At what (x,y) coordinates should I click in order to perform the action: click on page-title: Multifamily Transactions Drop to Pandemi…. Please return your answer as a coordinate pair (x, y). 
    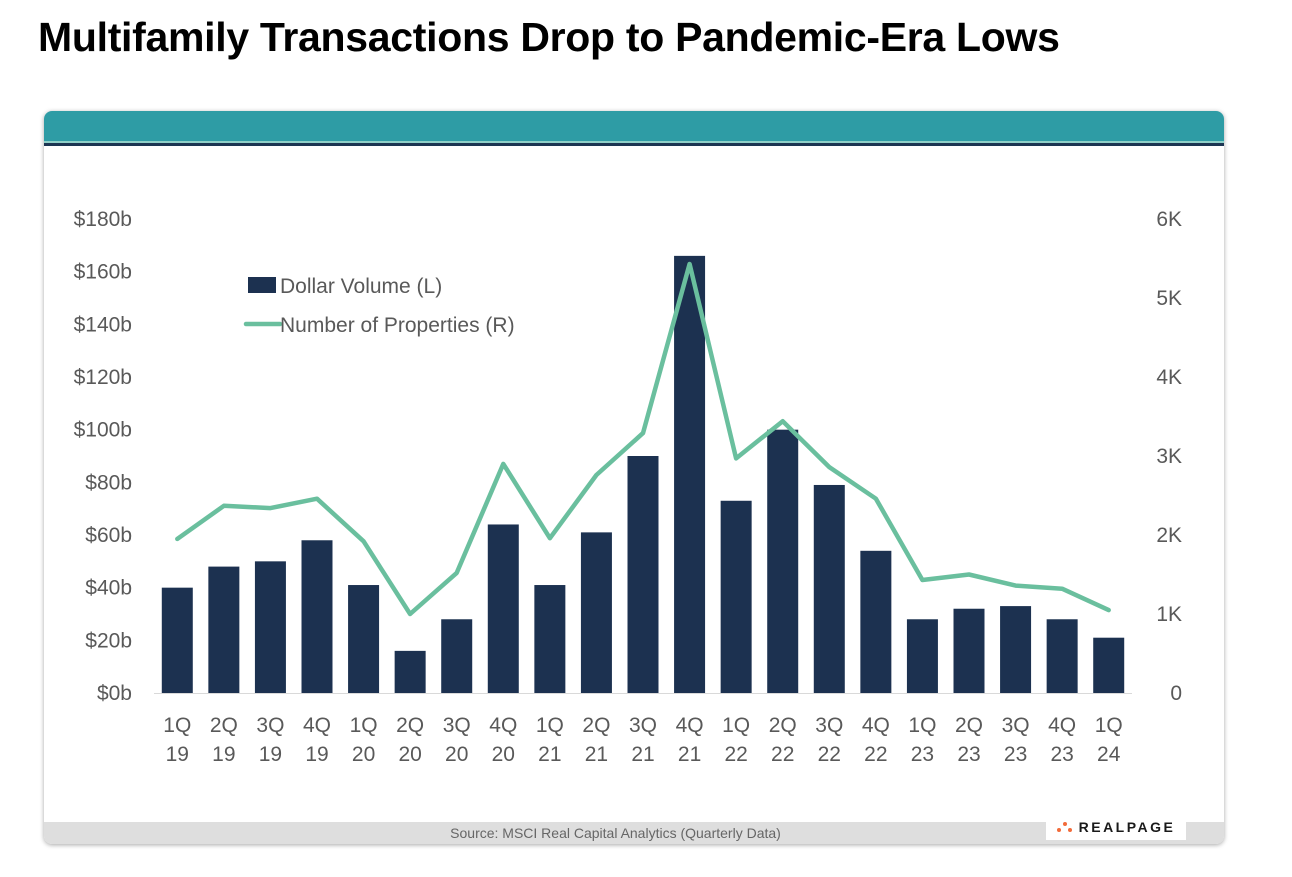
    Looking at the image, I should click on (549, 37).